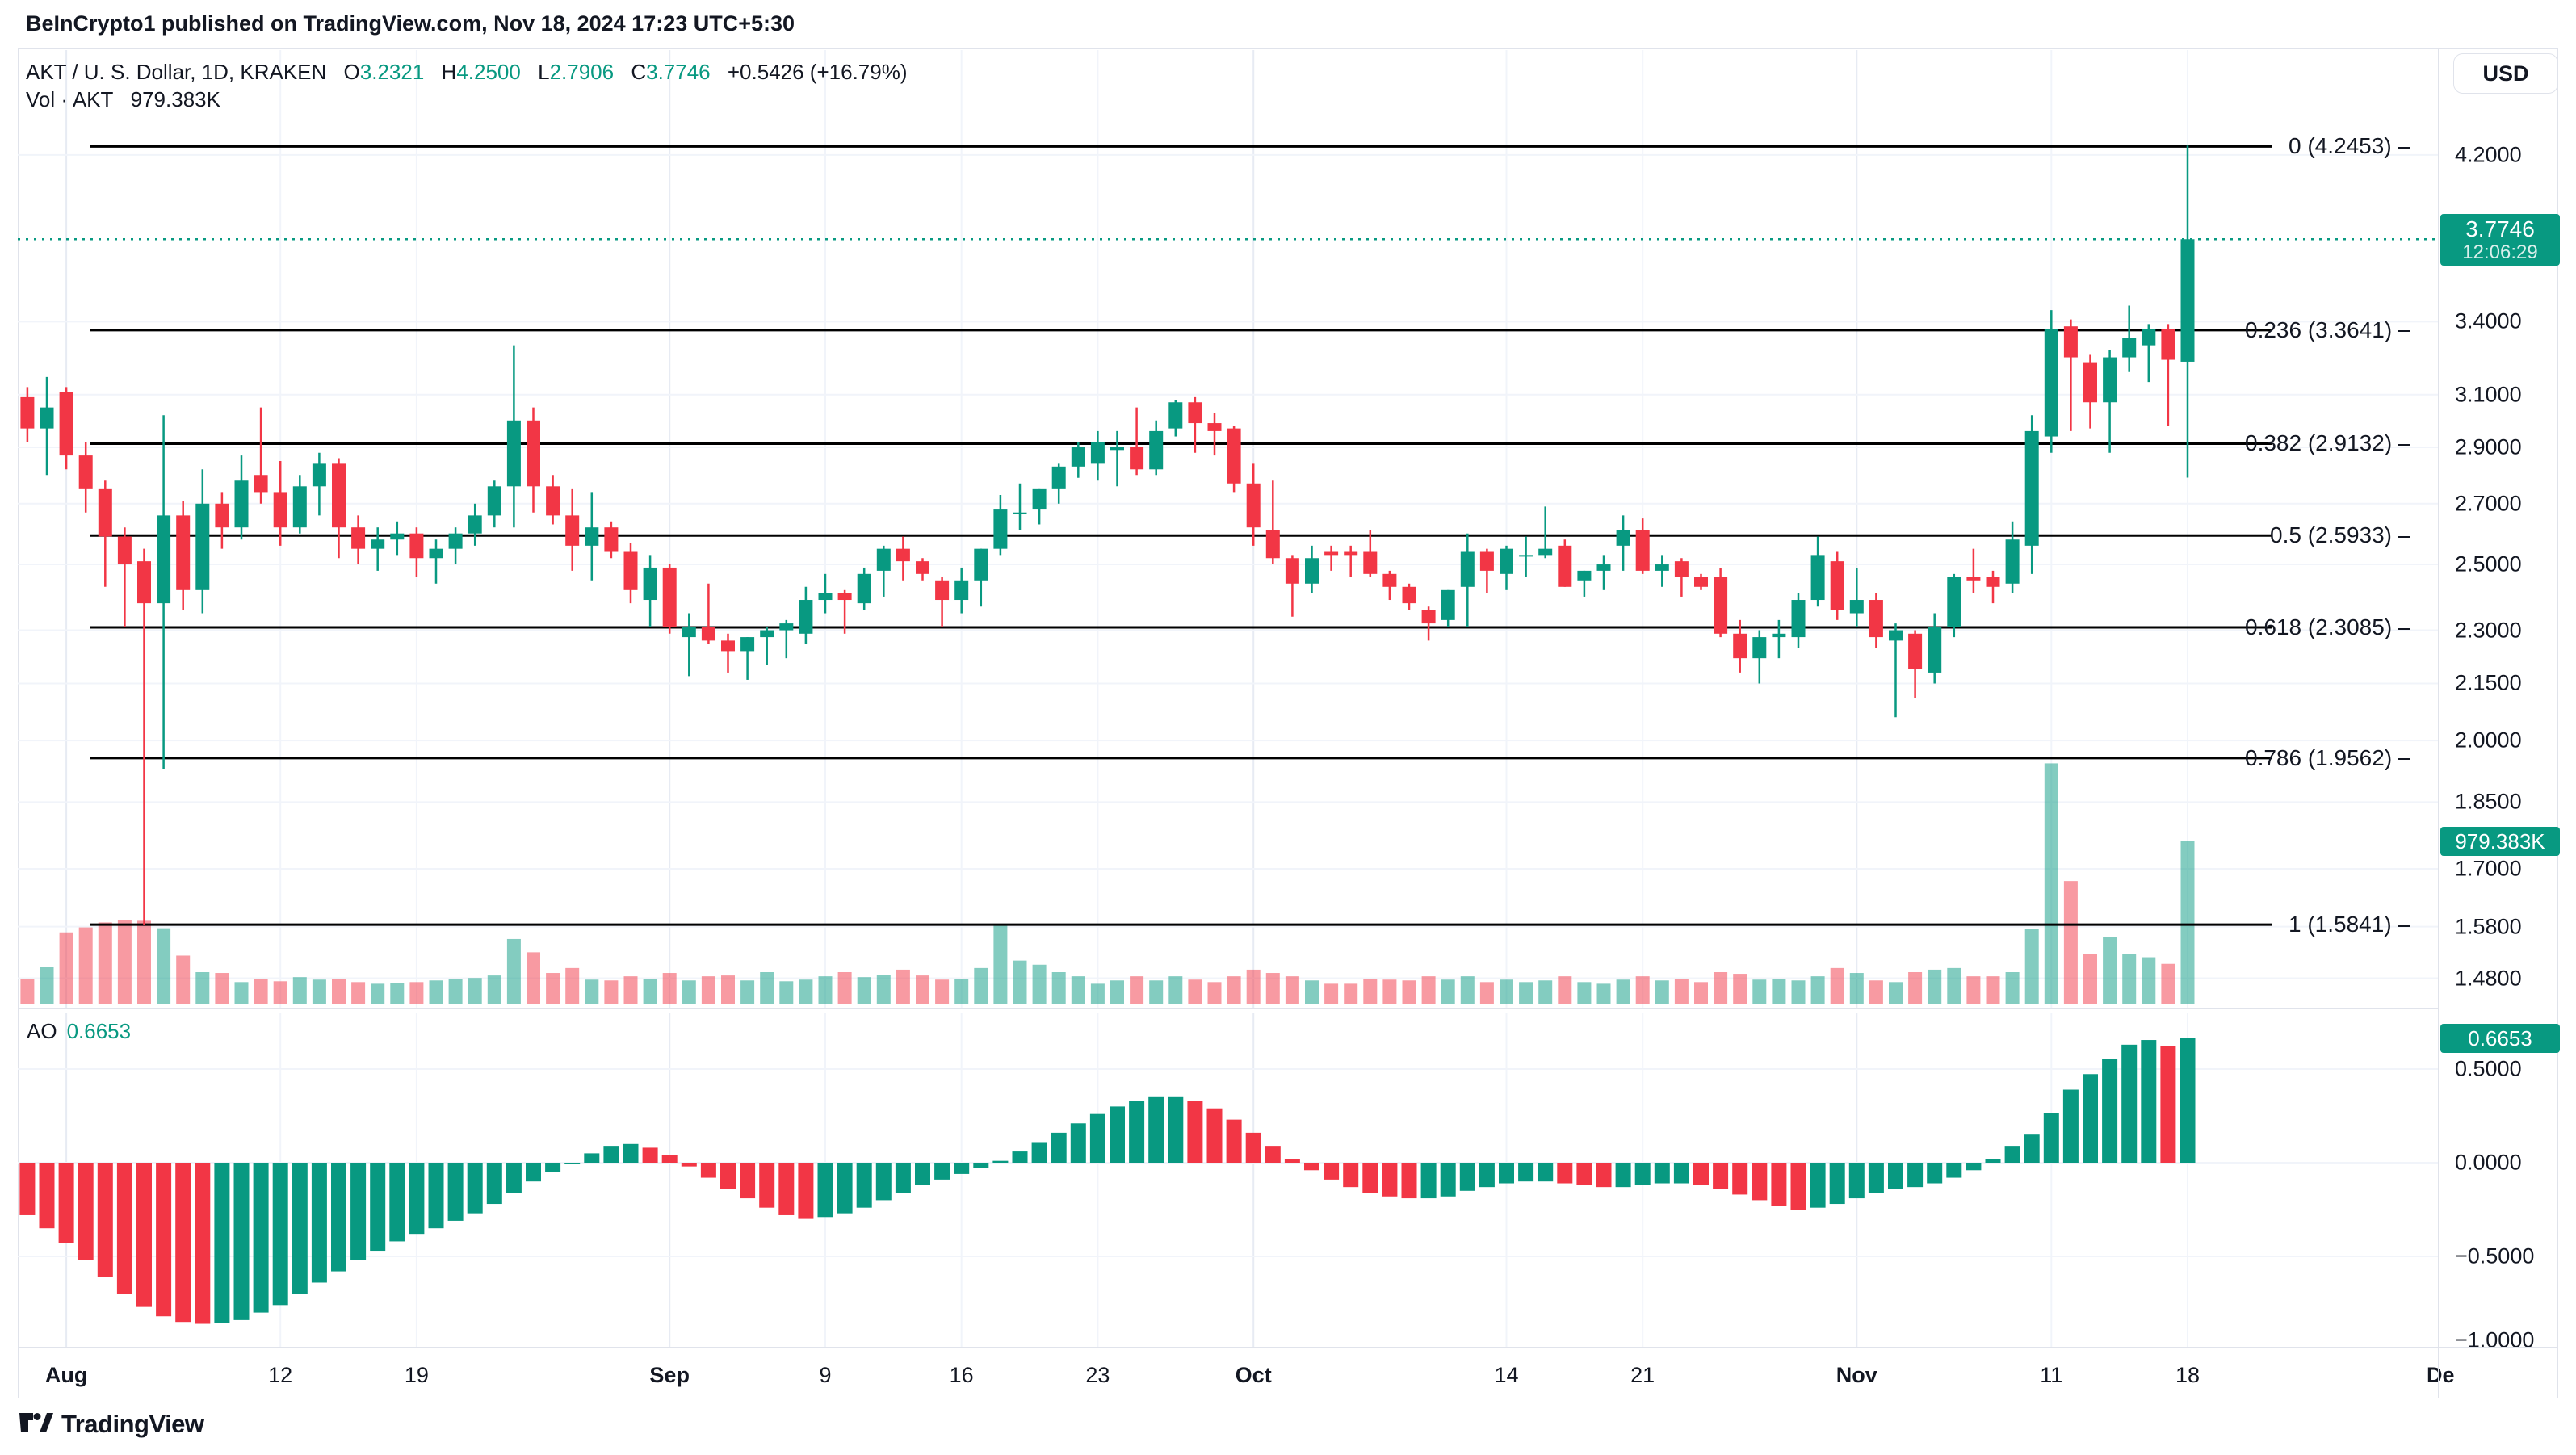  Describe the element at coordinates (2488, 564) in the screenshot. I see `price-tick: 2.5000` at that location.